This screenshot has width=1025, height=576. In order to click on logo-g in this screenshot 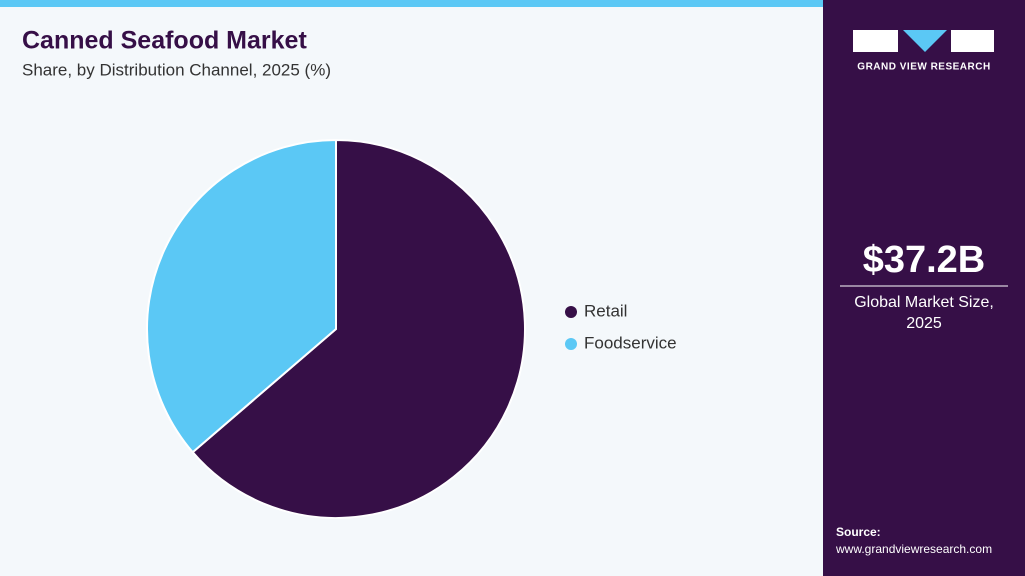, I will do `click(875, 41)`.